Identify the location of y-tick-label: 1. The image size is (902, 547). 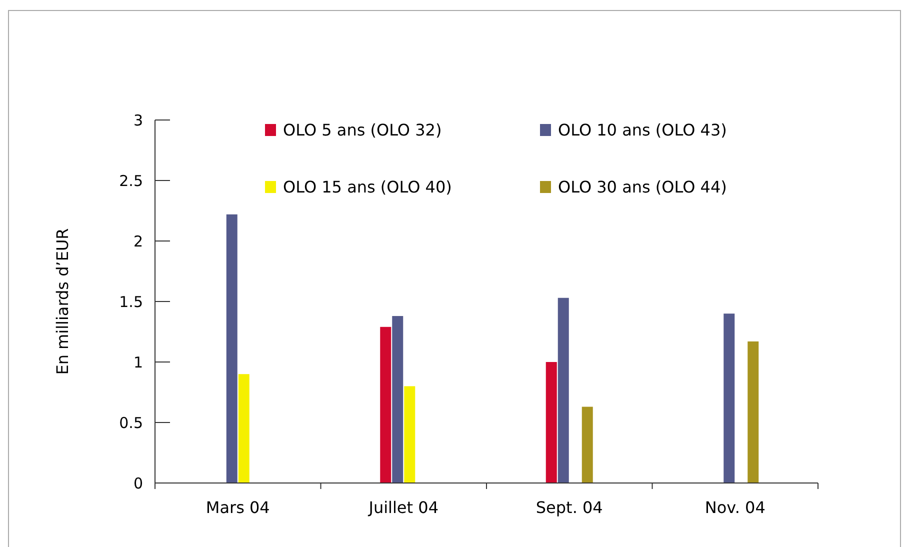
(138, 362).